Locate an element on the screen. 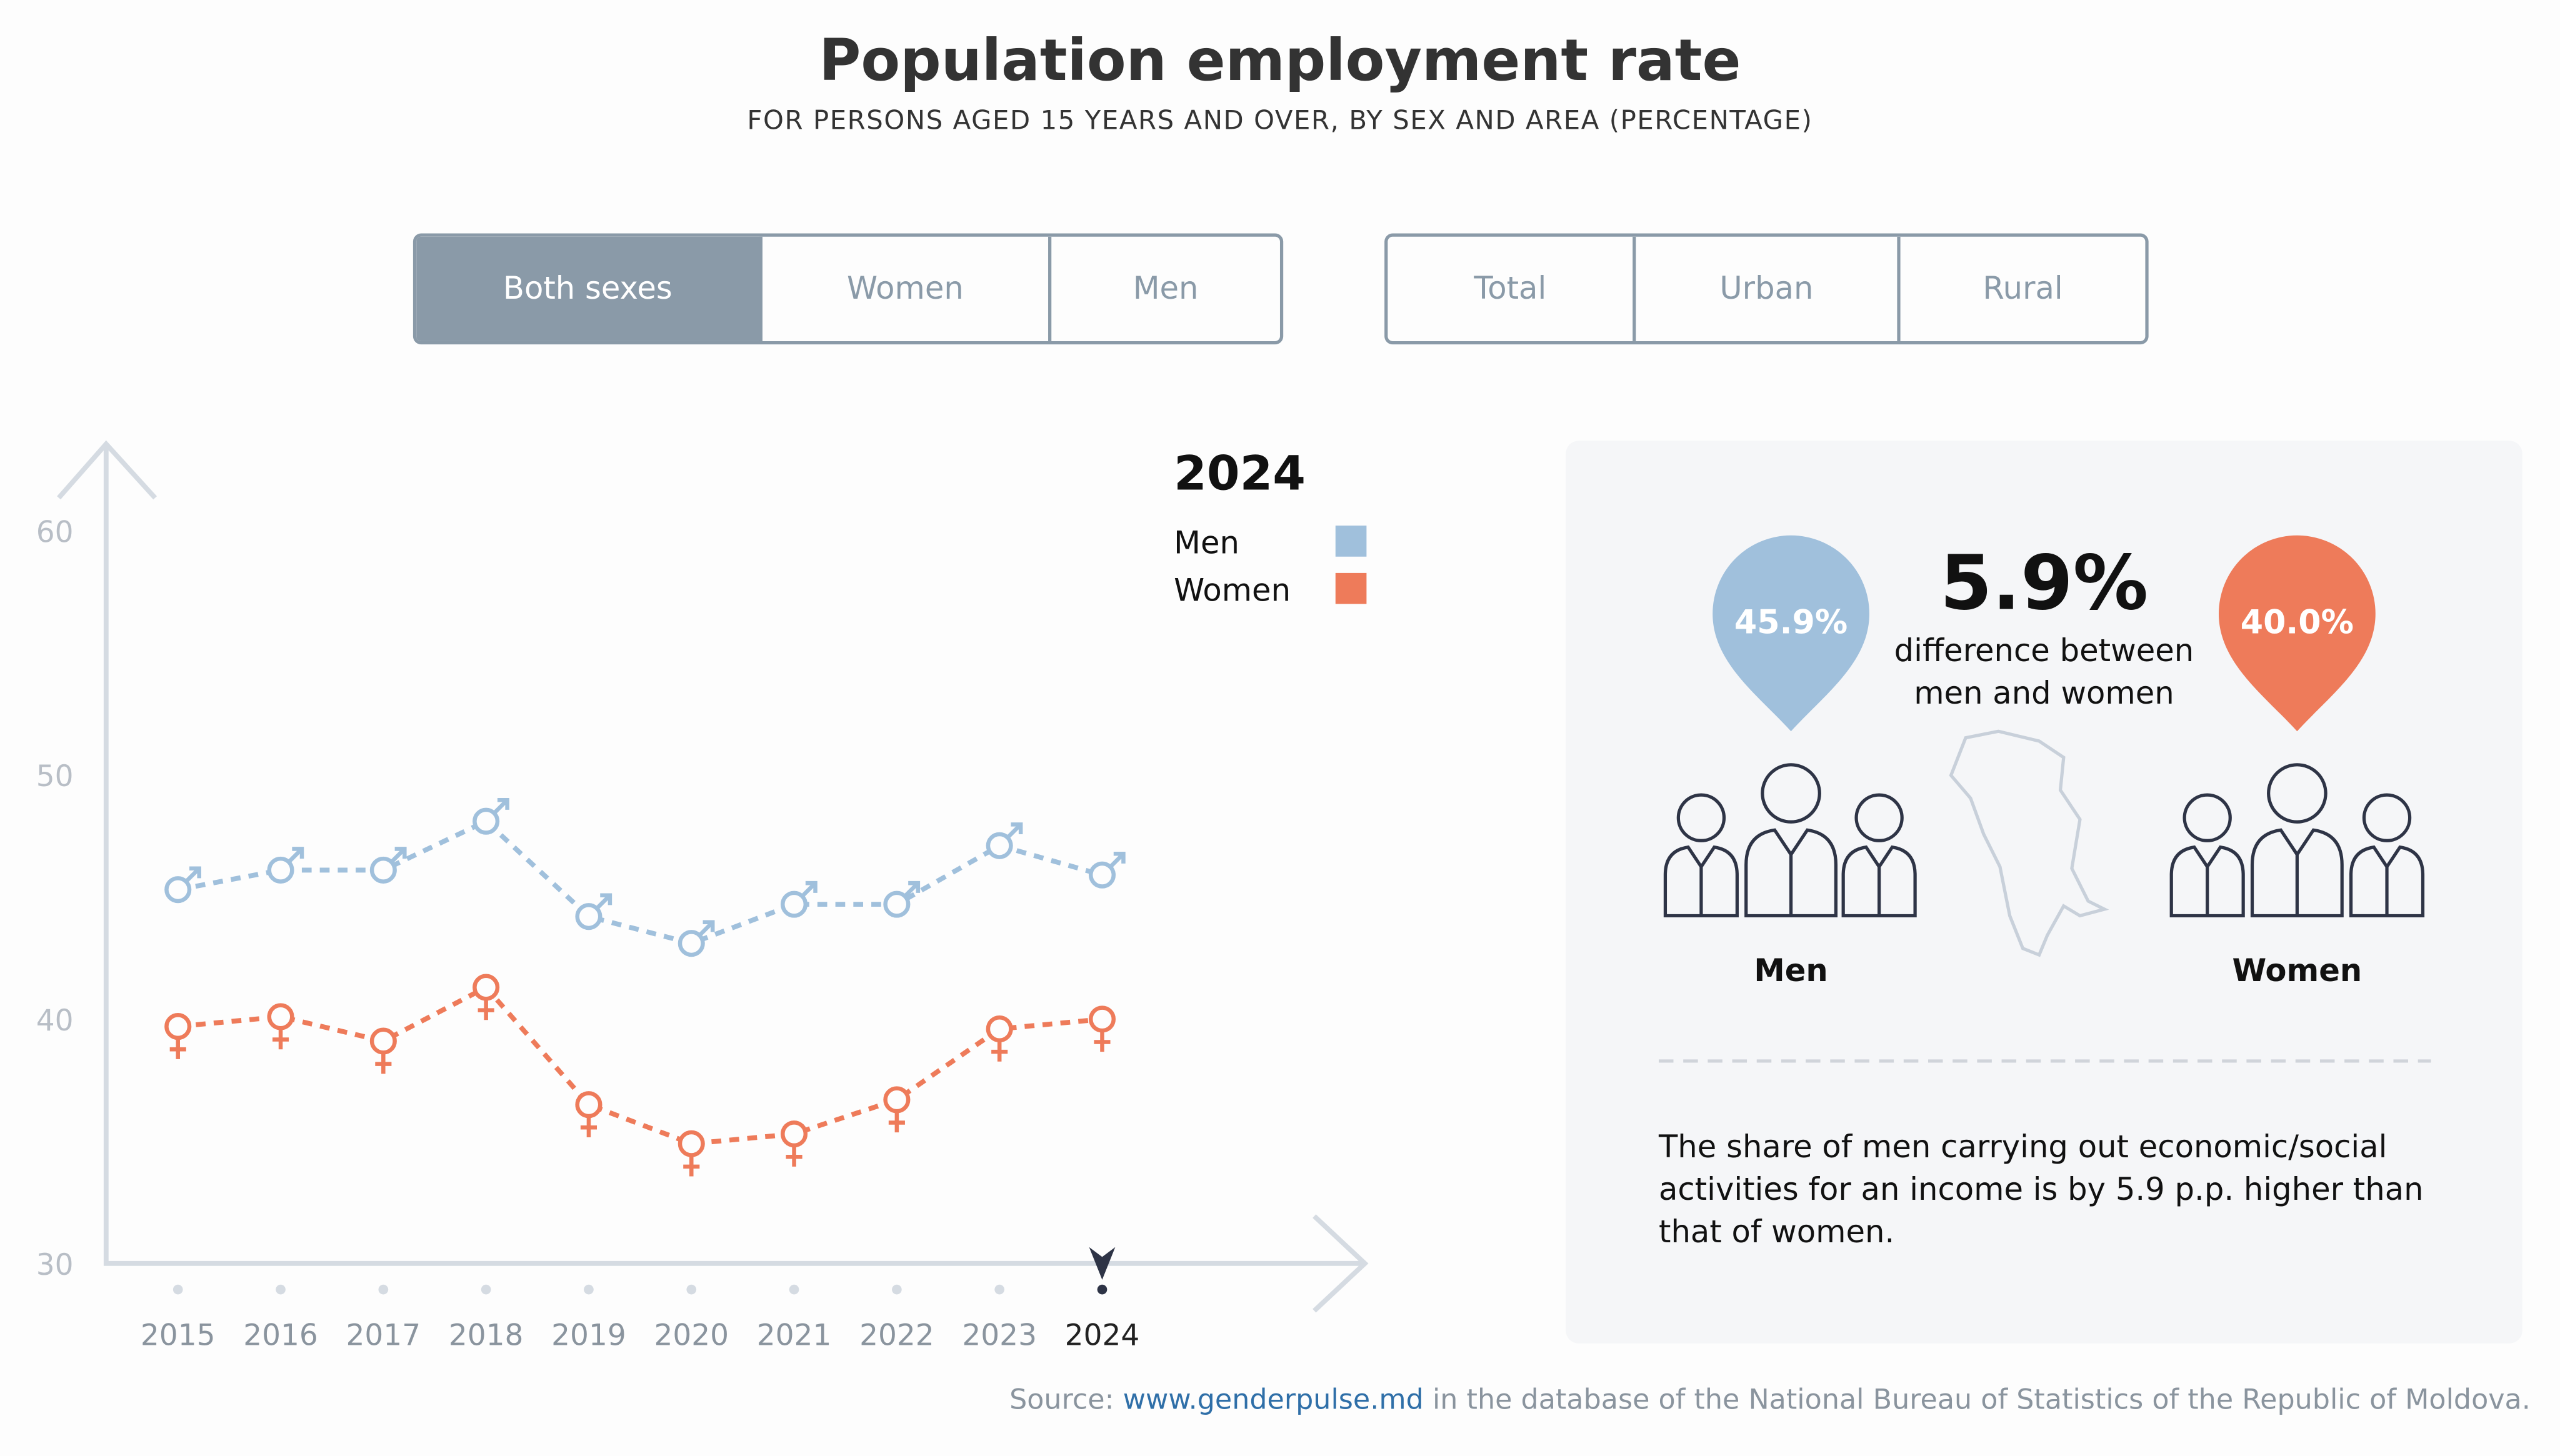 The width and height of the screenshot is (2560, 1456). men-group-label: Men is located at coordinates (1791, 971).